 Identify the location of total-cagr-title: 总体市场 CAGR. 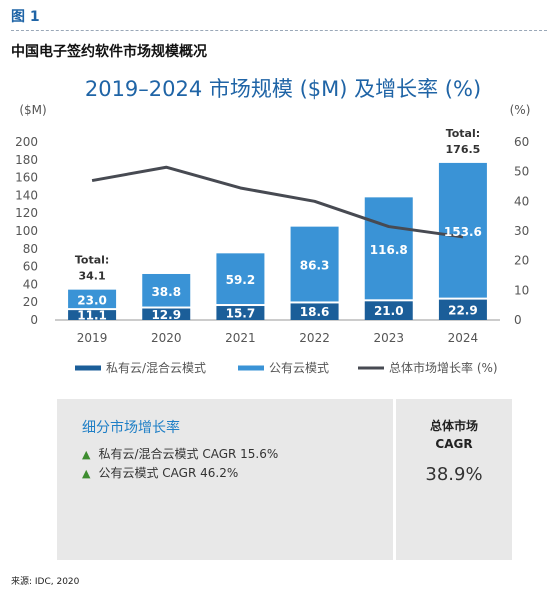
(454, 435).